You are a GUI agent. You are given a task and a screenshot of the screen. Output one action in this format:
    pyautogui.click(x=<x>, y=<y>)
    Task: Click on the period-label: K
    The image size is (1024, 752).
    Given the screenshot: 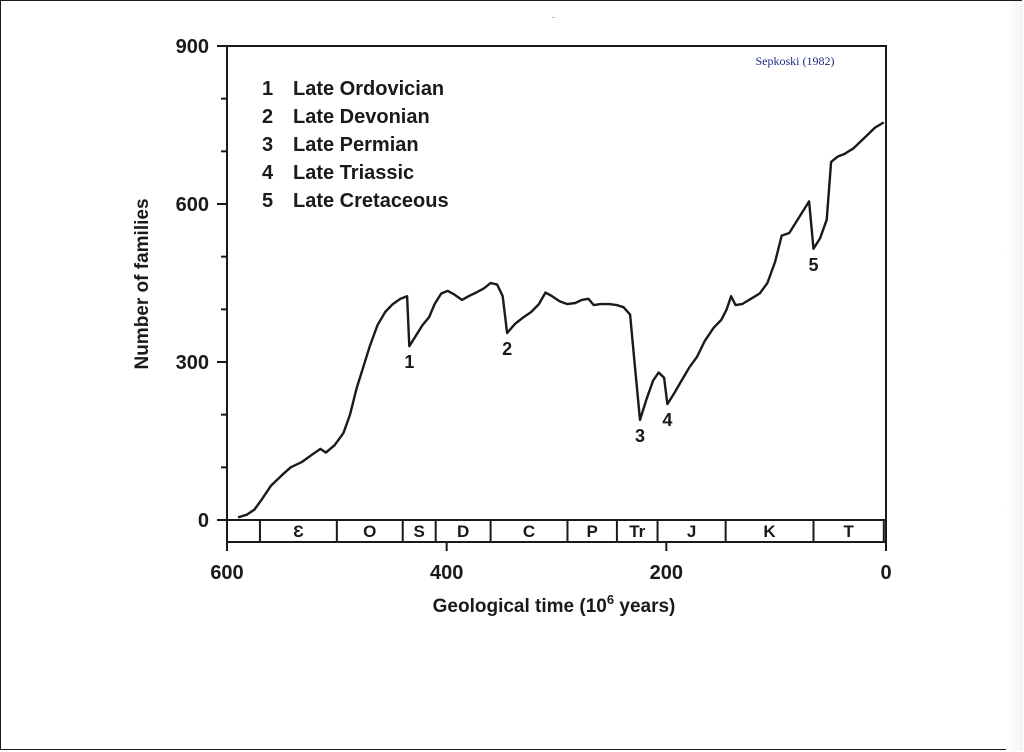 What is the action you would take?
    pyautogui.click(x=769, y=531)
    